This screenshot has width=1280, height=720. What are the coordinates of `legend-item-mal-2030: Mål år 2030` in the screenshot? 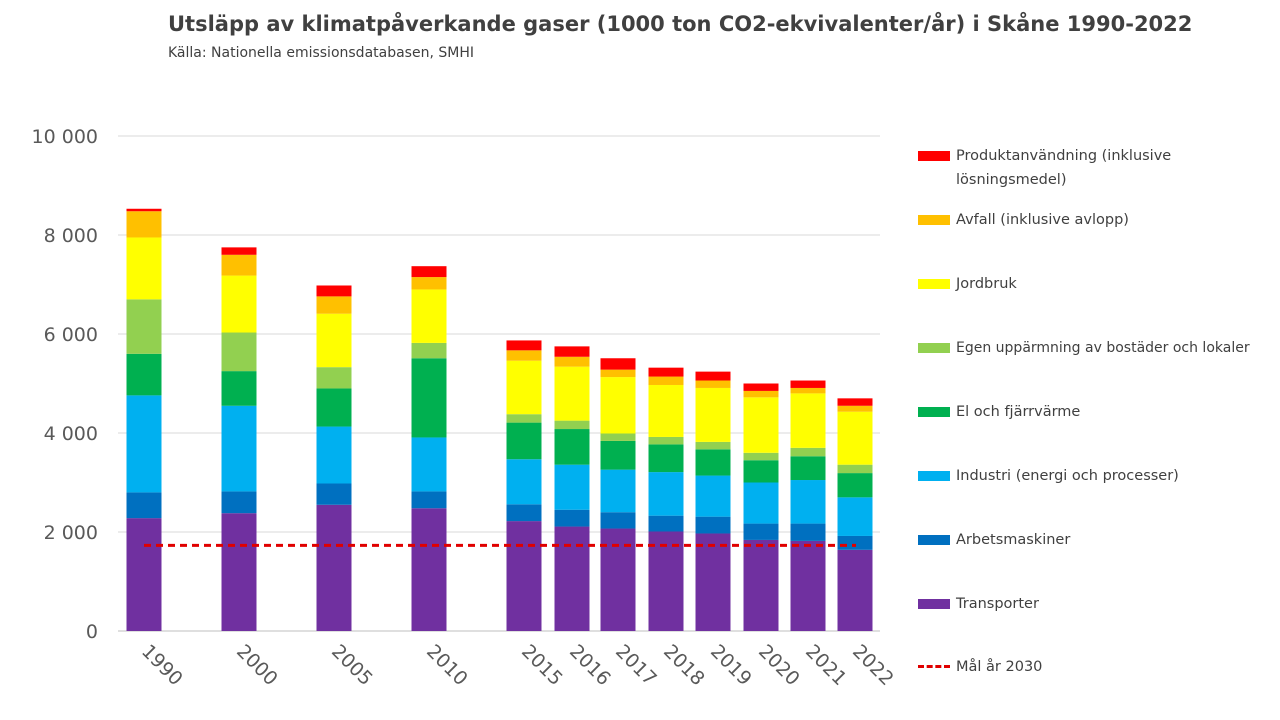 It's located at (980, 668).